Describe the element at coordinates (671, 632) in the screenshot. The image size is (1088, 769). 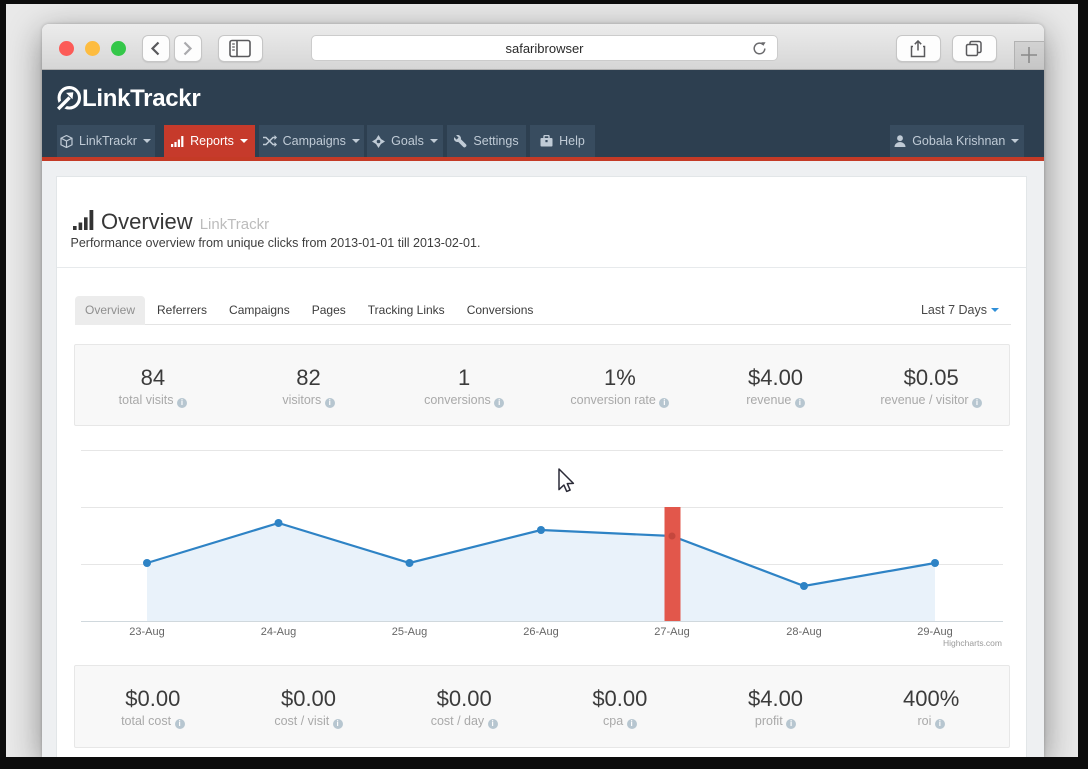
I see `svg-text: 27-Aug` at that location.